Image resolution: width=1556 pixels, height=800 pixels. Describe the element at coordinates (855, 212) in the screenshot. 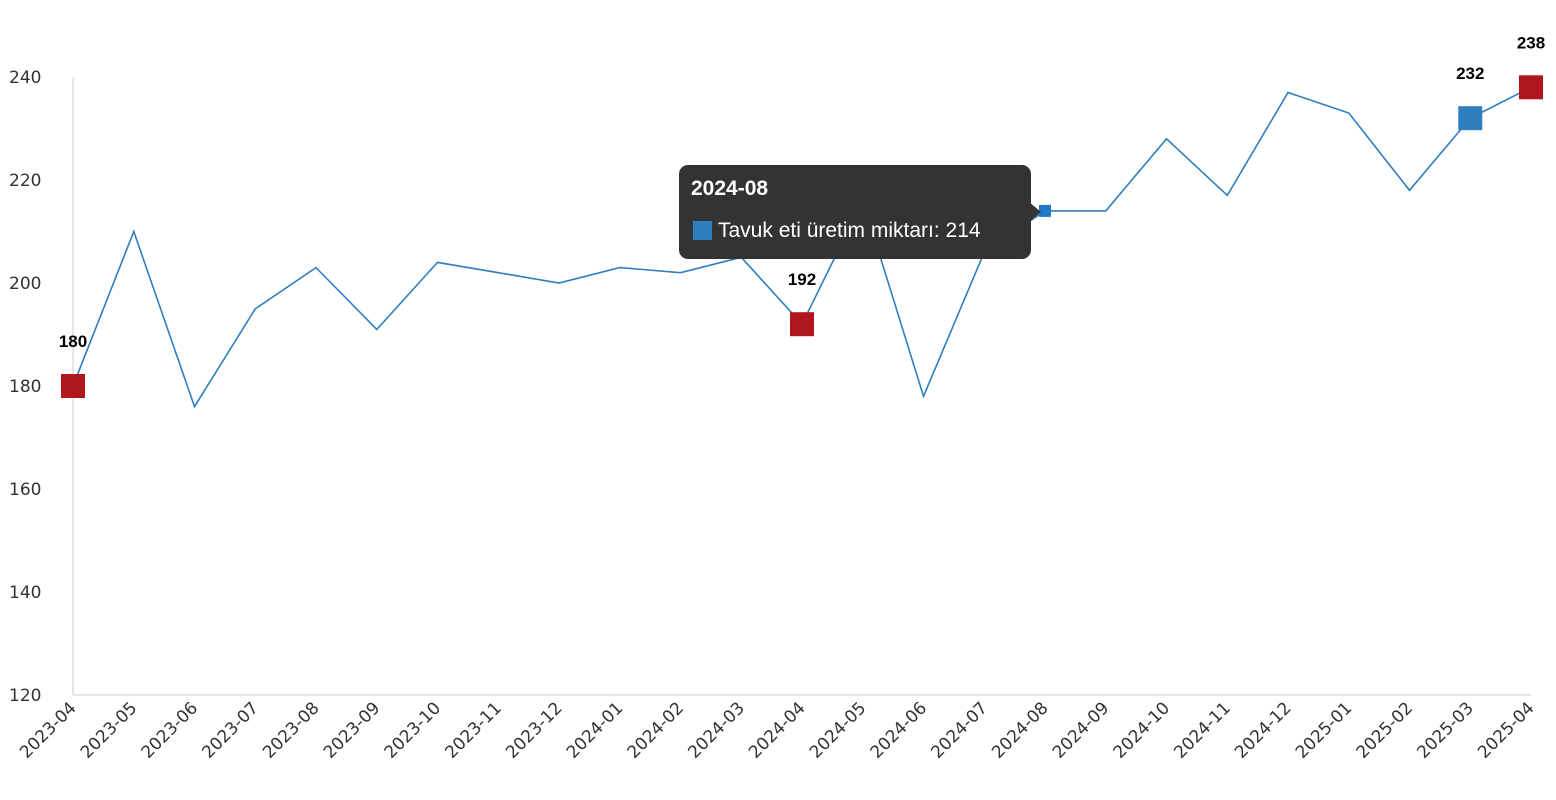

I see `chart-tooltip: 2024-08 Tavuk eti üretim miktarı: 214` at that location.